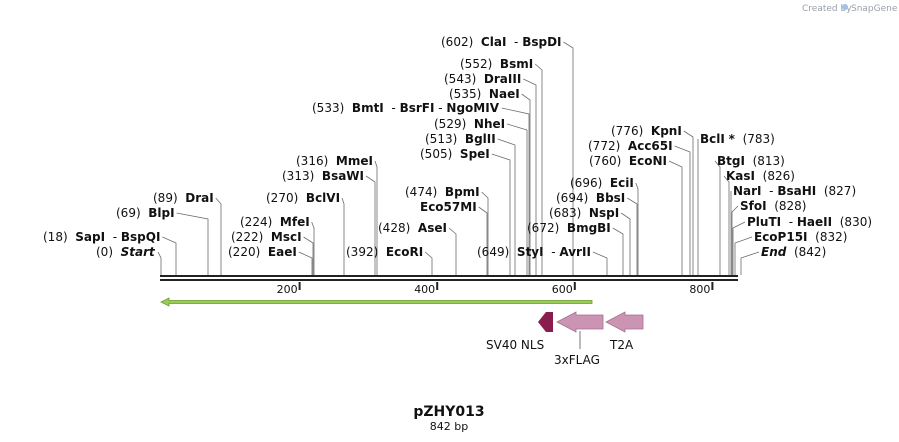 The image size is (899, 442). I want to click on site-label-econi: (760) EcoNI, so click(628, 161).